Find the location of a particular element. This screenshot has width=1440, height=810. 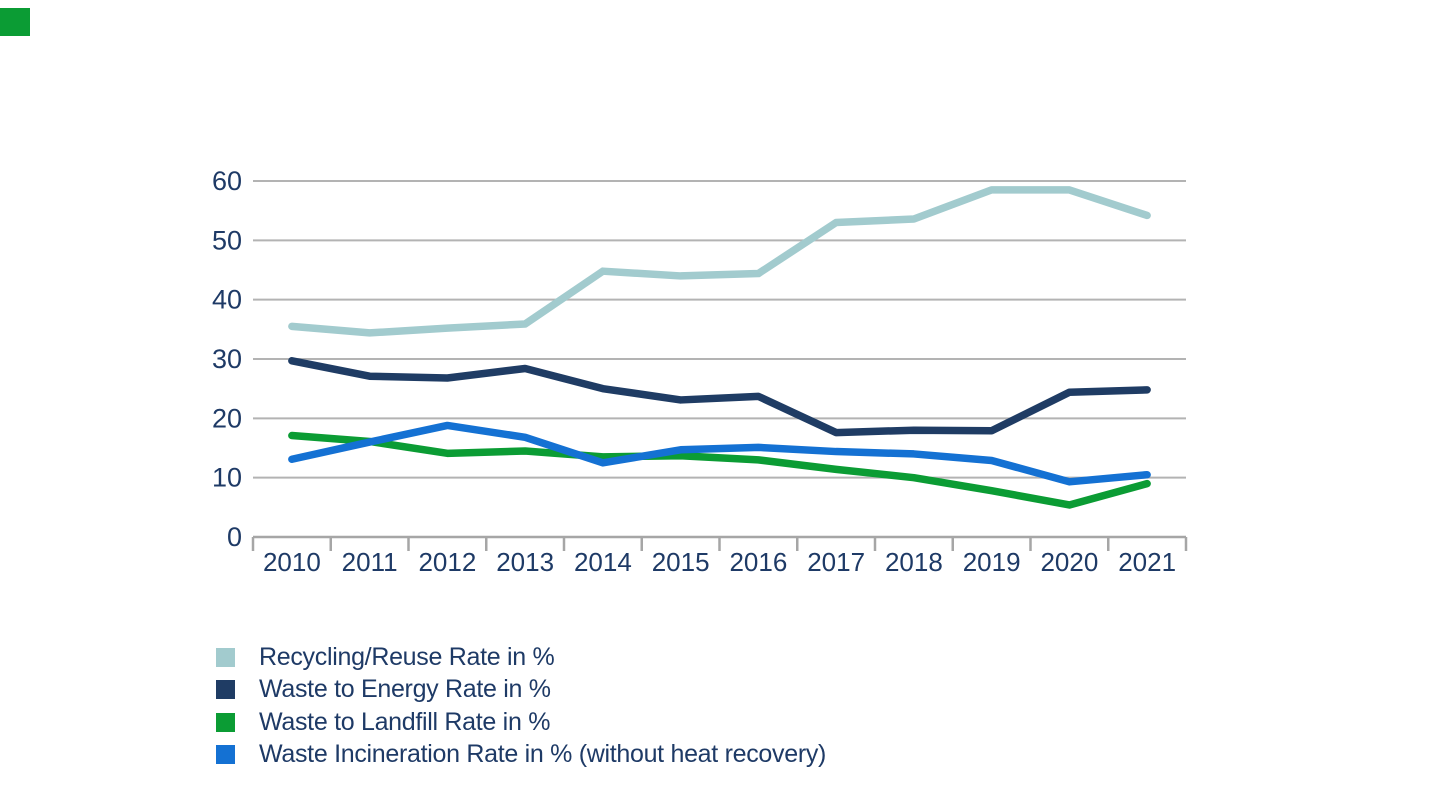

y-axis-tick-label: 40 is located at coordinates (227, 300).